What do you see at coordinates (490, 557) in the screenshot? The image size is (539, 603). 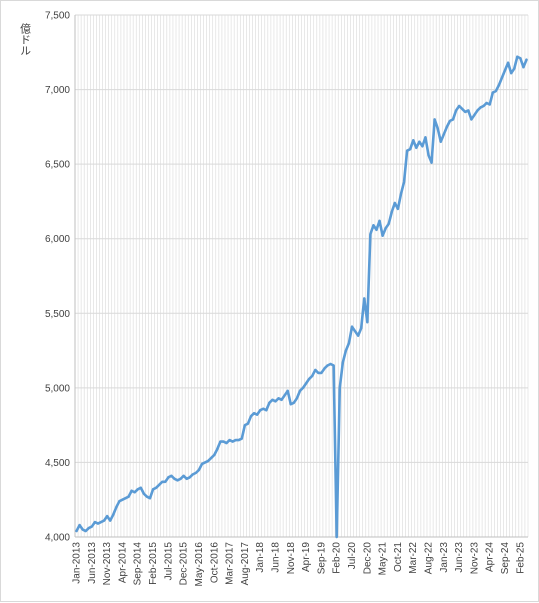 I see `x-tick-label: Apr-24` at bounding box center [490, 557].